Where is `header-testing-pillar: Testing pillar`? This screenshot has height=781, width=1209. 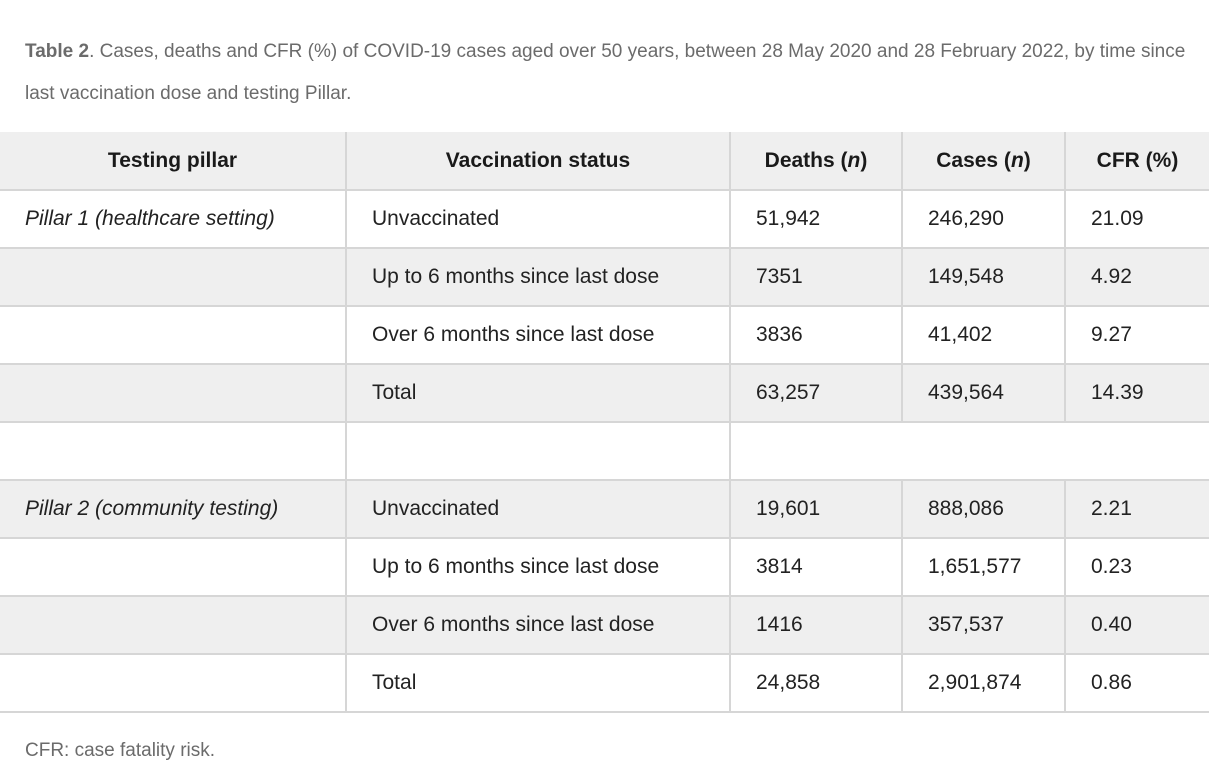
header-testing-pillar: Testing pillar is located at coordinates (173, 161).